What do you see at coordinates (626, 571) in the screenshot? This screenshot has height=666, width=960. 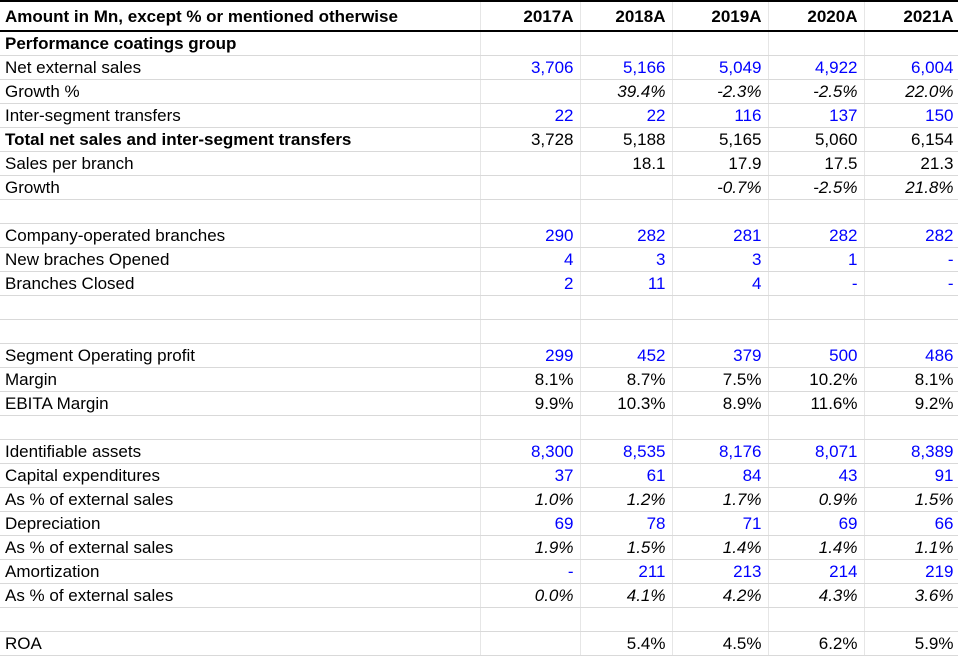 I see `value-cell: 211` at bounding box center [626, 571].